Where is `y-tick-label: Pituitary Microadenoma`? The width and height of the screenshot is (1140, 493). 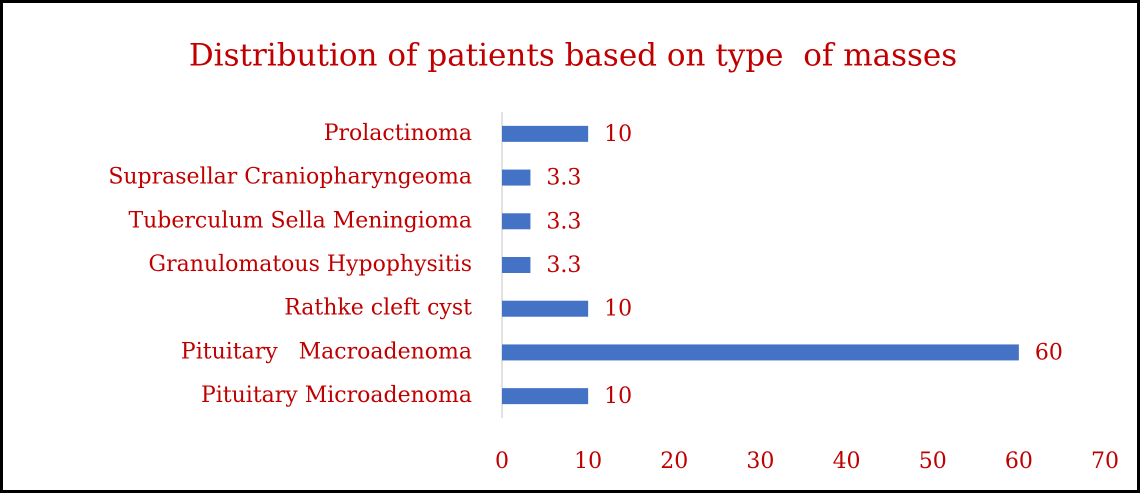 y-tick-label: Pituitary Microadenoma is located at coordinates (336, 395).